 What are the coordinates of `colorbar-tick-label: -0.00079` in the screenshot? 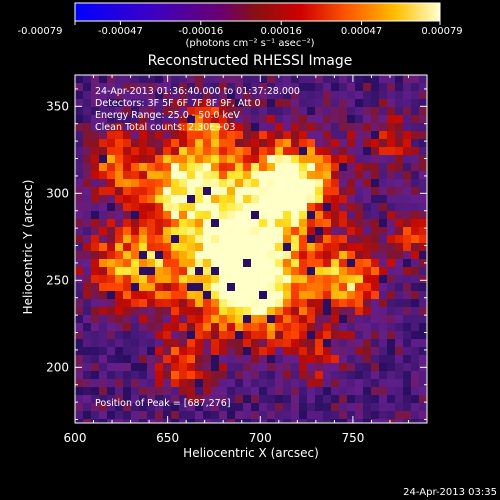 It's located at (40, 31).